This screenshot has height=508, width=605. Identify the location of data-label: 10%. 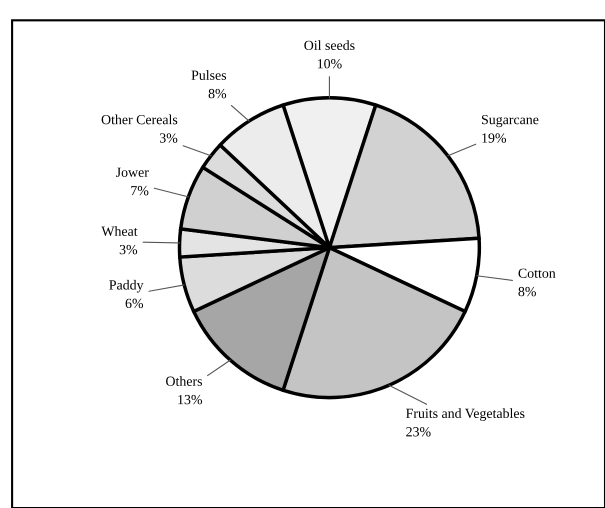
(330, 63).